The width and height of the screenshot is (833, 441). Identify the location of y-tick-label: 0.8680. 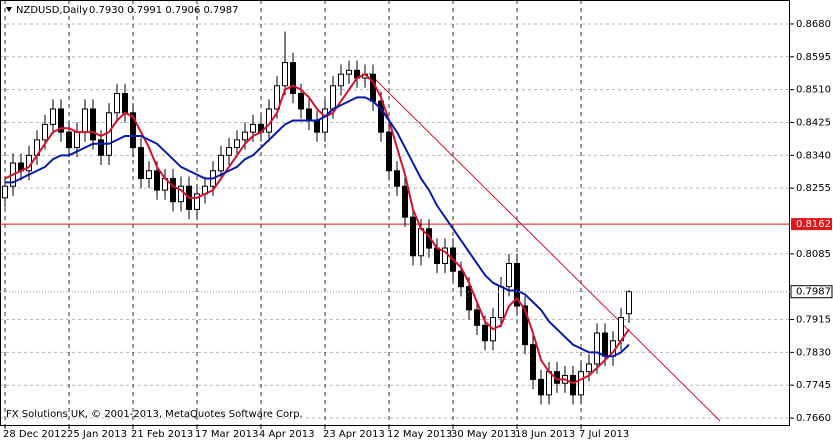
(813, 24).